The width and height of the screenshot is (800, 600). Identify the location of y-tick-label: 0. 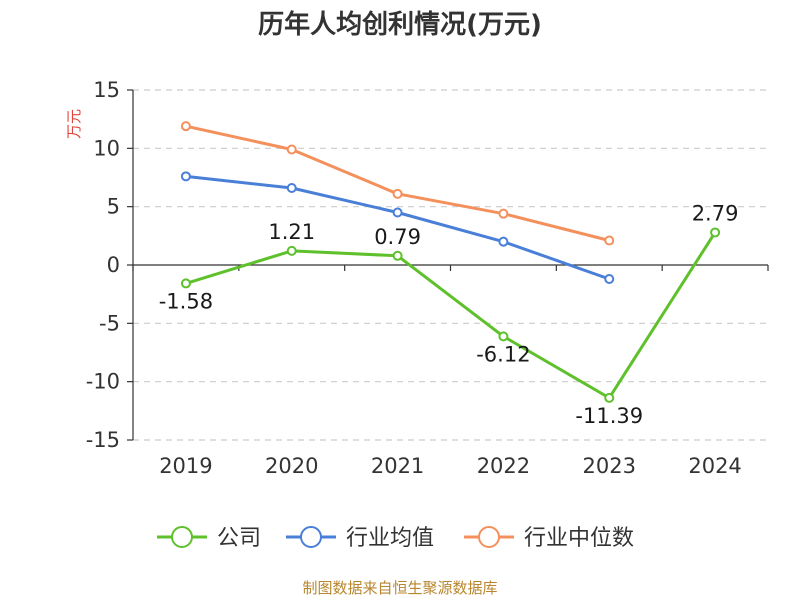
(113, 265).